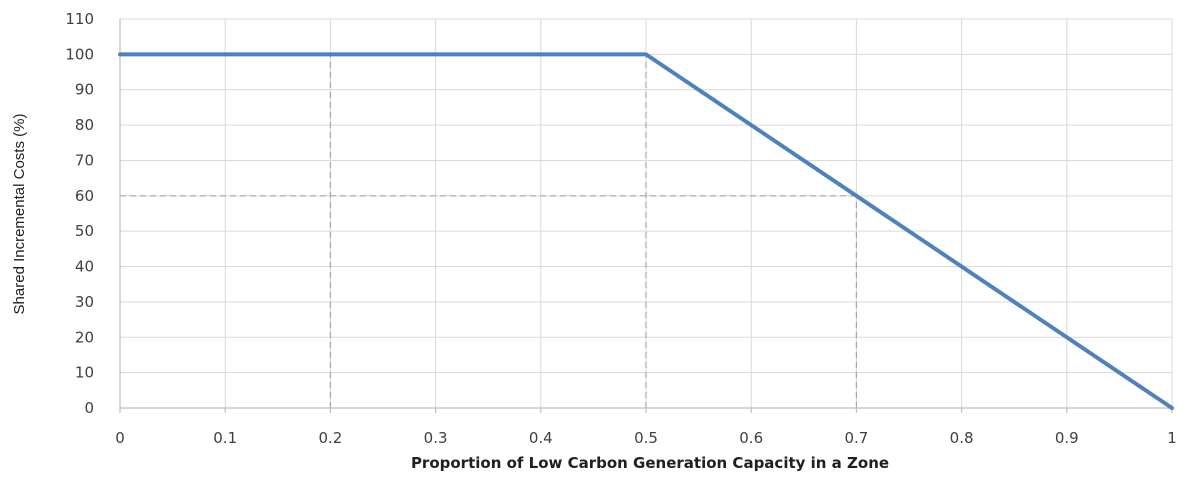 The width and height of the screenshot is (1187, 478). I want to click on y-tick-label: 10, so click(84, 373).